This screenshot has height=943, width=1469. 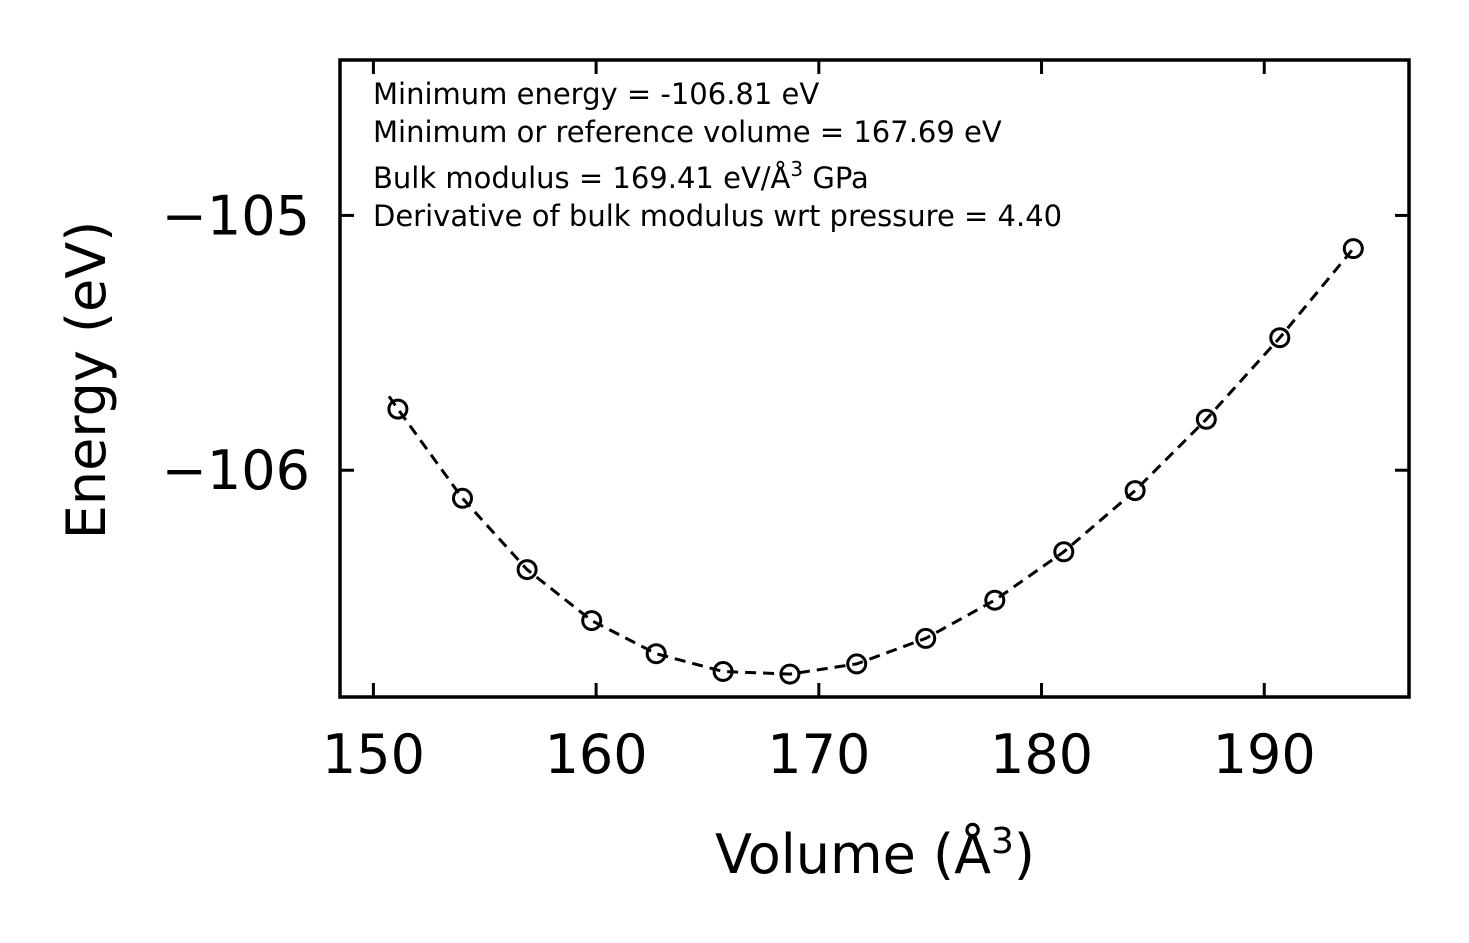 I want to click on annotation-bulk-modulus-main: Bulk modulus = 169.41 eV/Å, so click(x=582, y=178).